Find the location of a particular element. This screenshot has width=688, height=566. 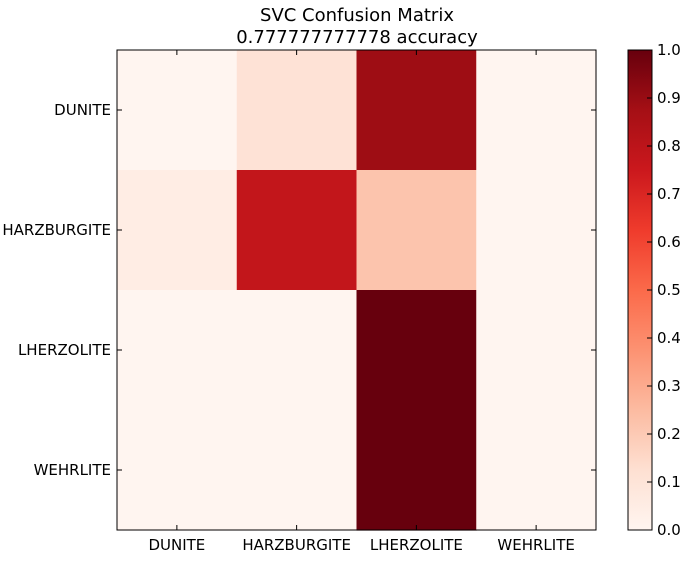

colorbar-tick-label: 0.9 is located at coordinates (669, 98).